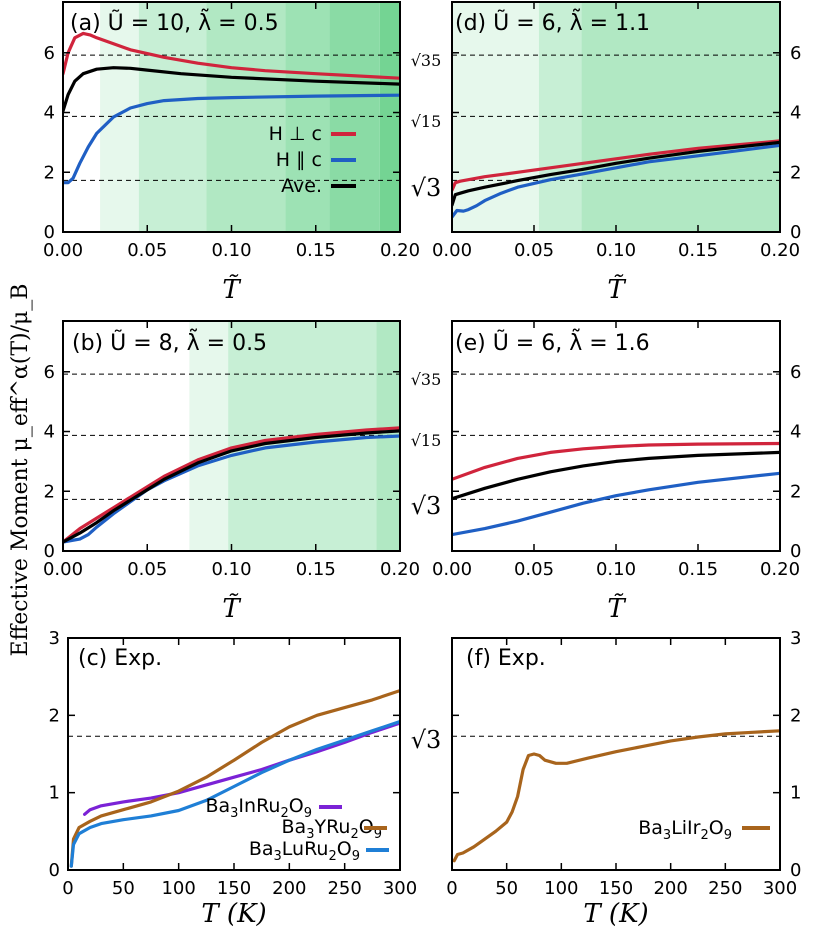 The image size is (831, 937). I want to click on panel-b-ticks: 0.00 0.05 0.10 0.15 0.20 0 2 4 6, so click(231, 450).